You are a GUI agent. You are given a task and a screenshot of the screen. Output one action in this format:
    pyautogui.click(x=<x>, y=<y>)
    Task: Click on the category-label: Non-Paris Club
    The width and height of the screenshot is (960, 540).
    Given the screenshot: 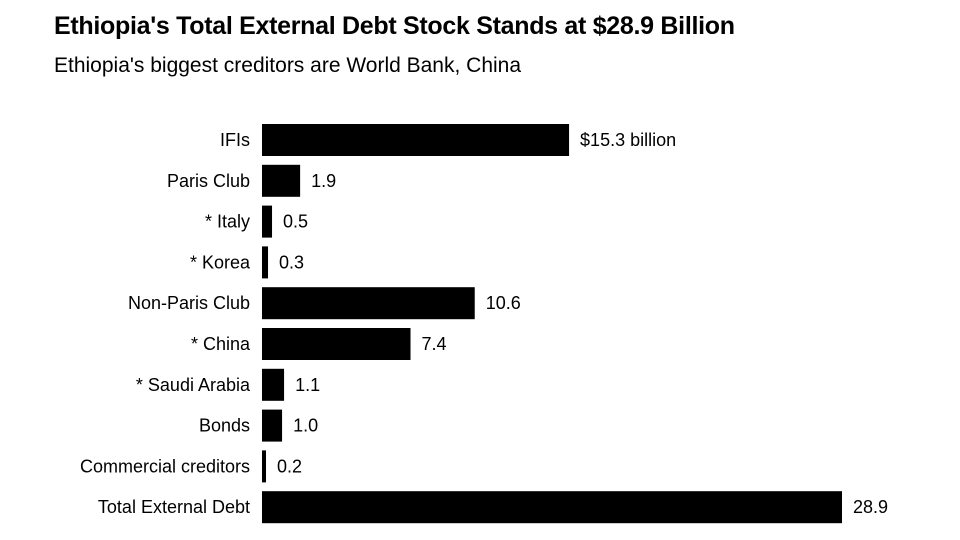 What is the action you would take?
    pyautogui.click(x=189, y=303)
    